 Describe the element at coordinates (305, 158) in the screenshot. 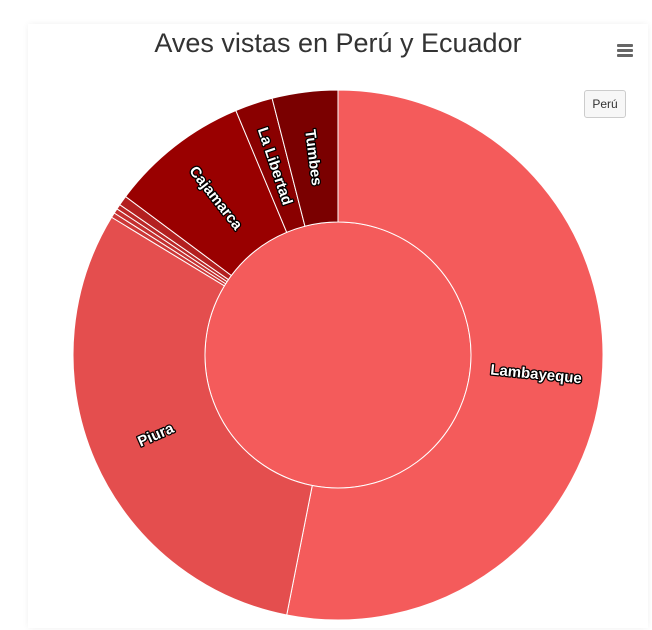

I see `slice-tumbes` at that location.